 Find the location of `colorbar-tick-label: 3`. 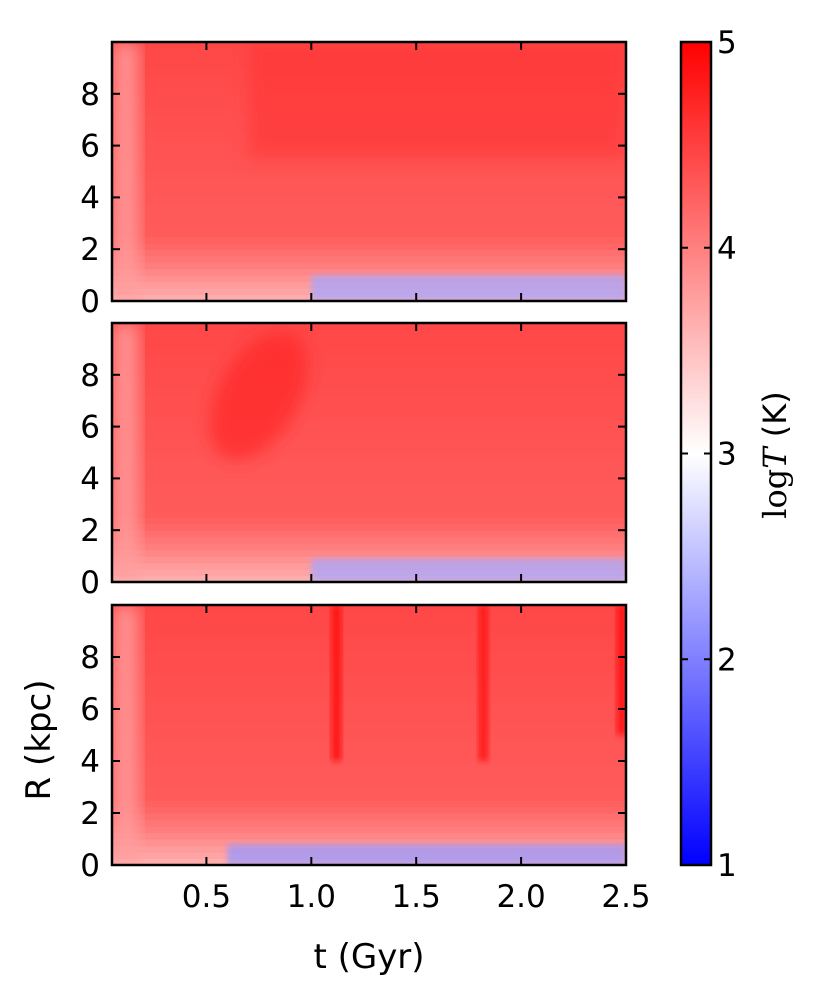

colorbar-tick-label: 3 is located at coordinates (727, 455).